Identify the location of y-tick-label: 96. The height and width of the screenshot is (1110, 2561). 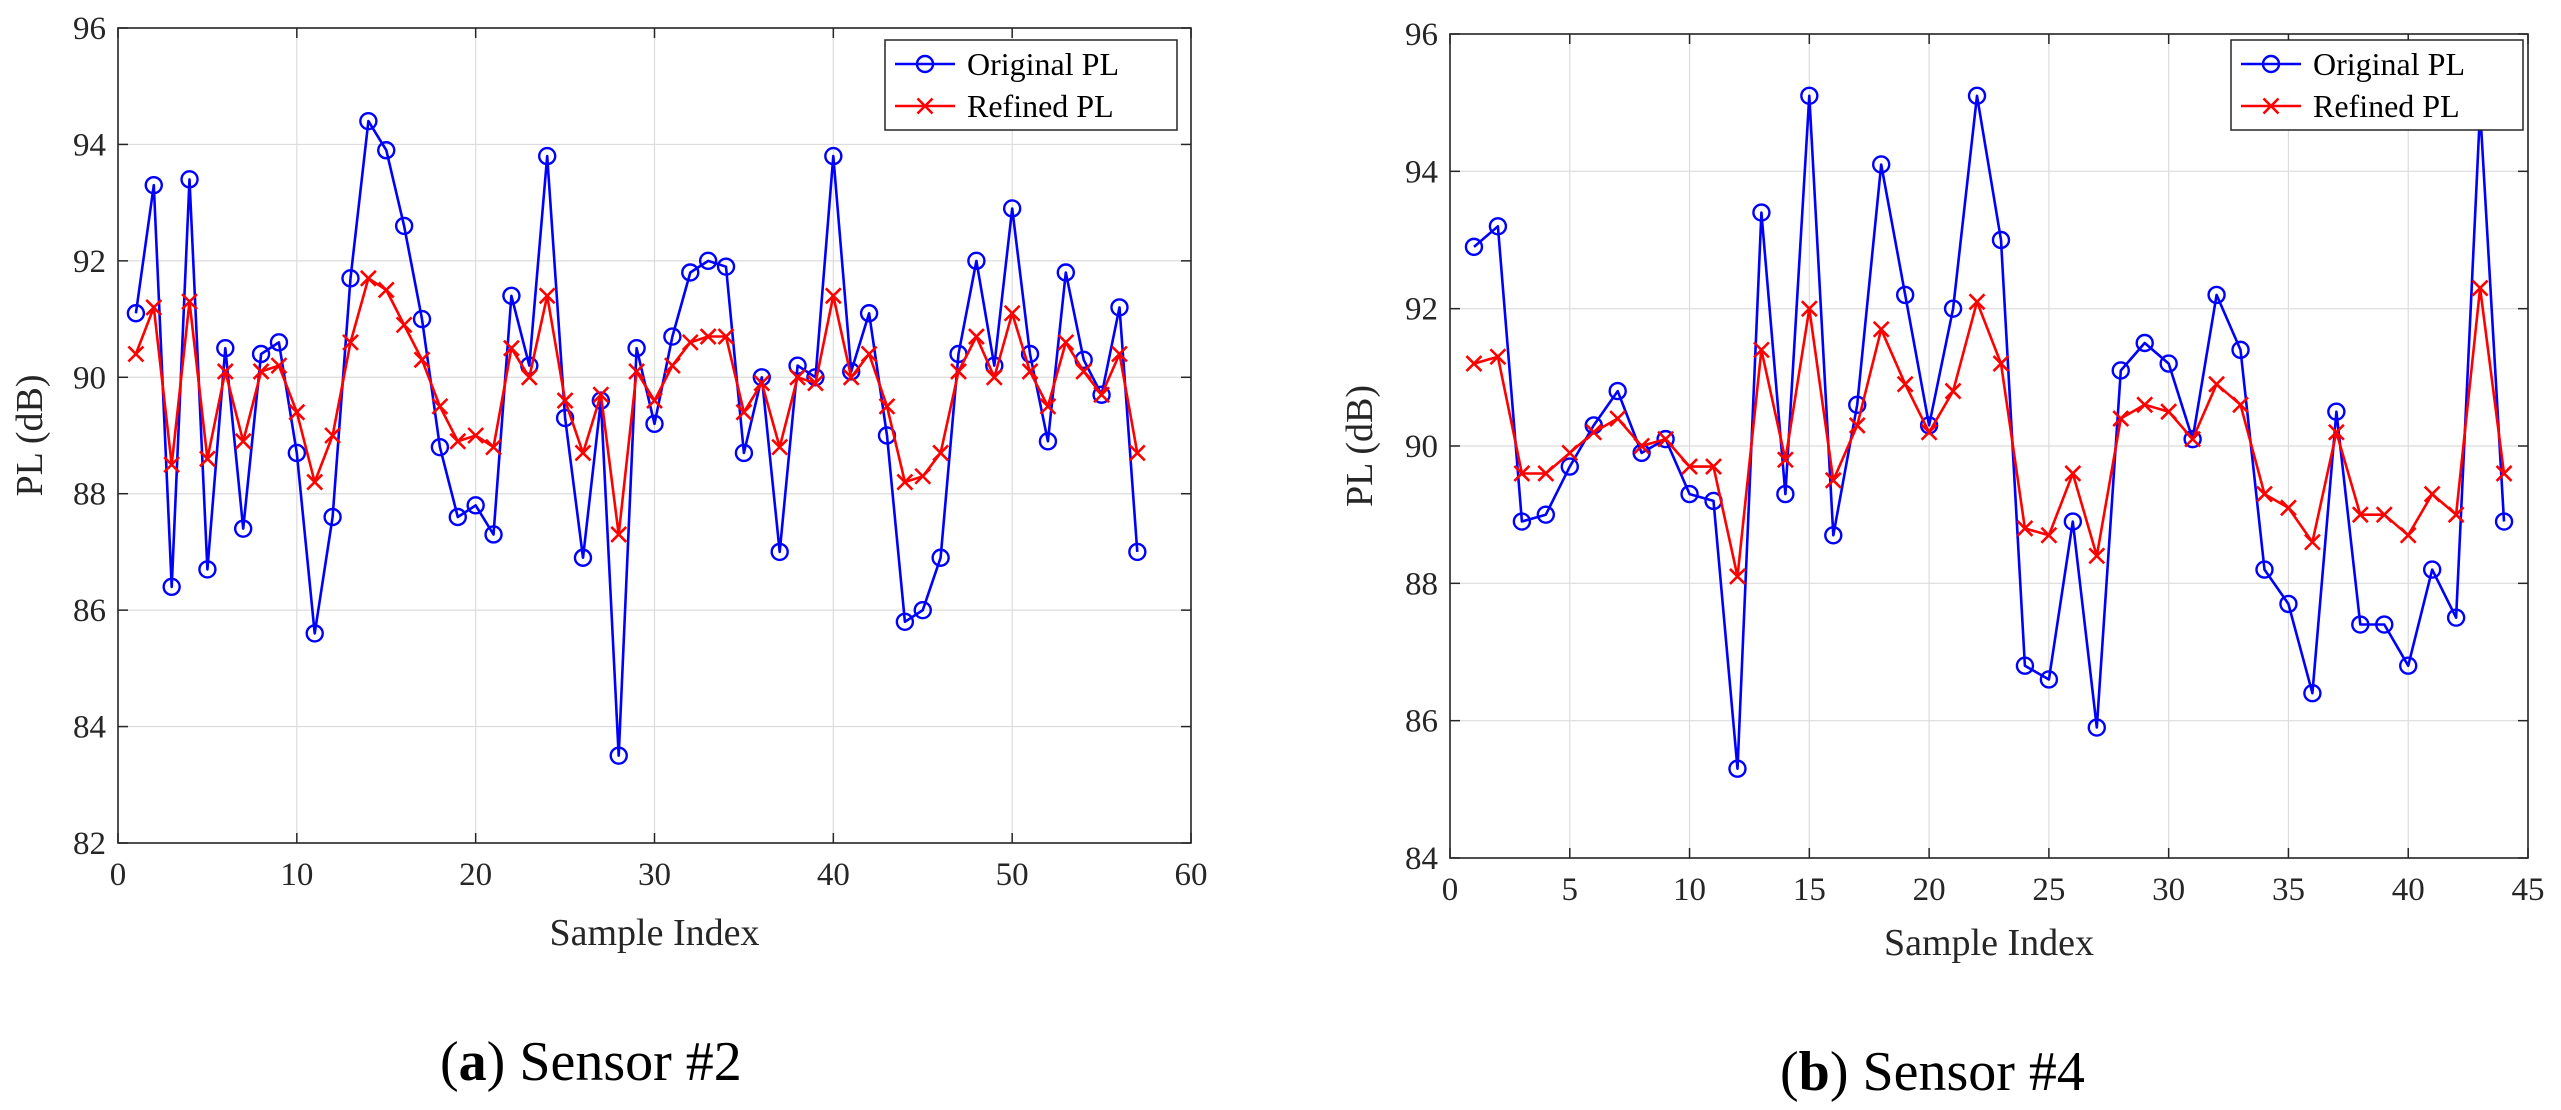
(1421, 35).